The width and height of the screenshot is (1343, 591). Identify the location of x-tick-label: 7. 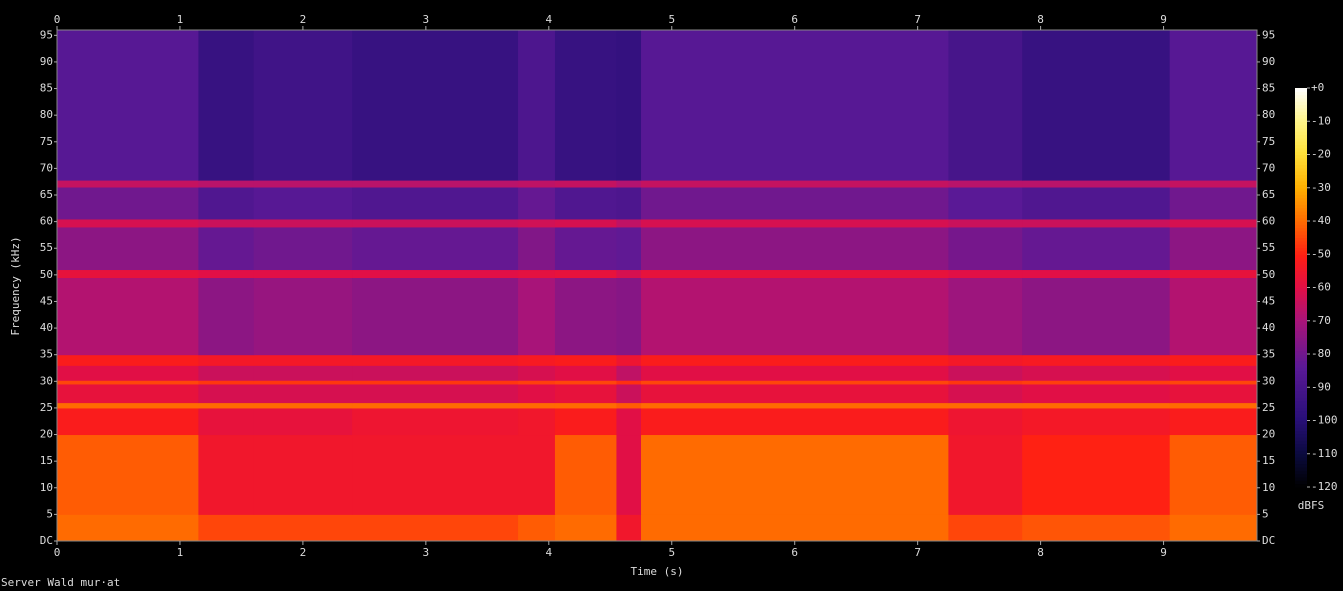
(917, 19).